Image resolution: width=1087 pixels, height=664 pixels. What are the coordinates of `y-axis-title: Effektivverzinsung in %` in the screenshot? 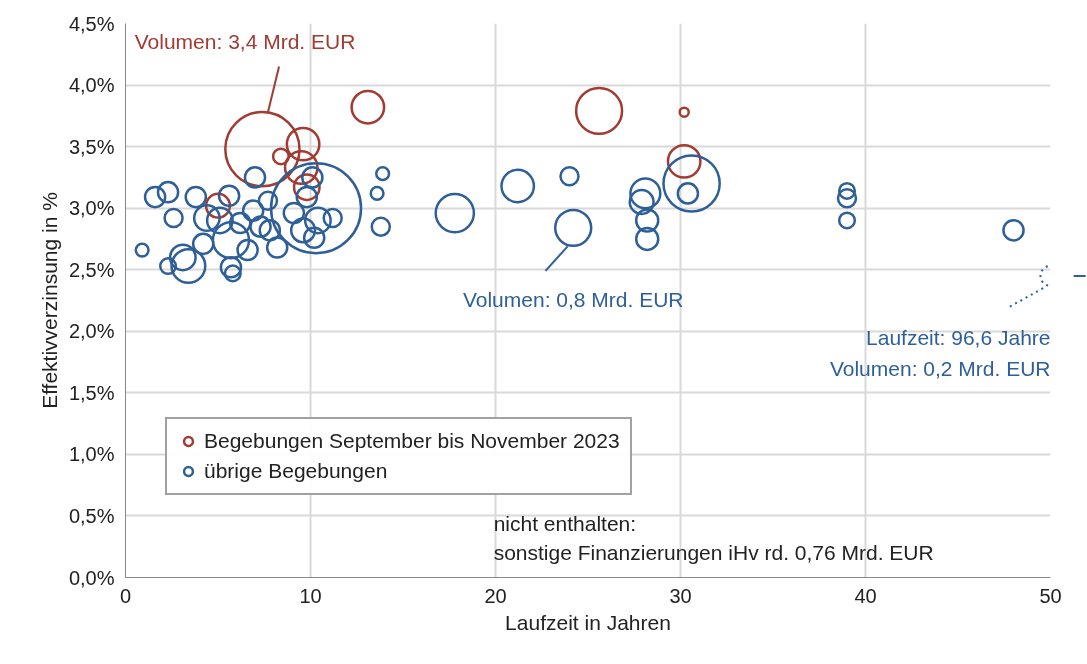 It's located at (49, 300).